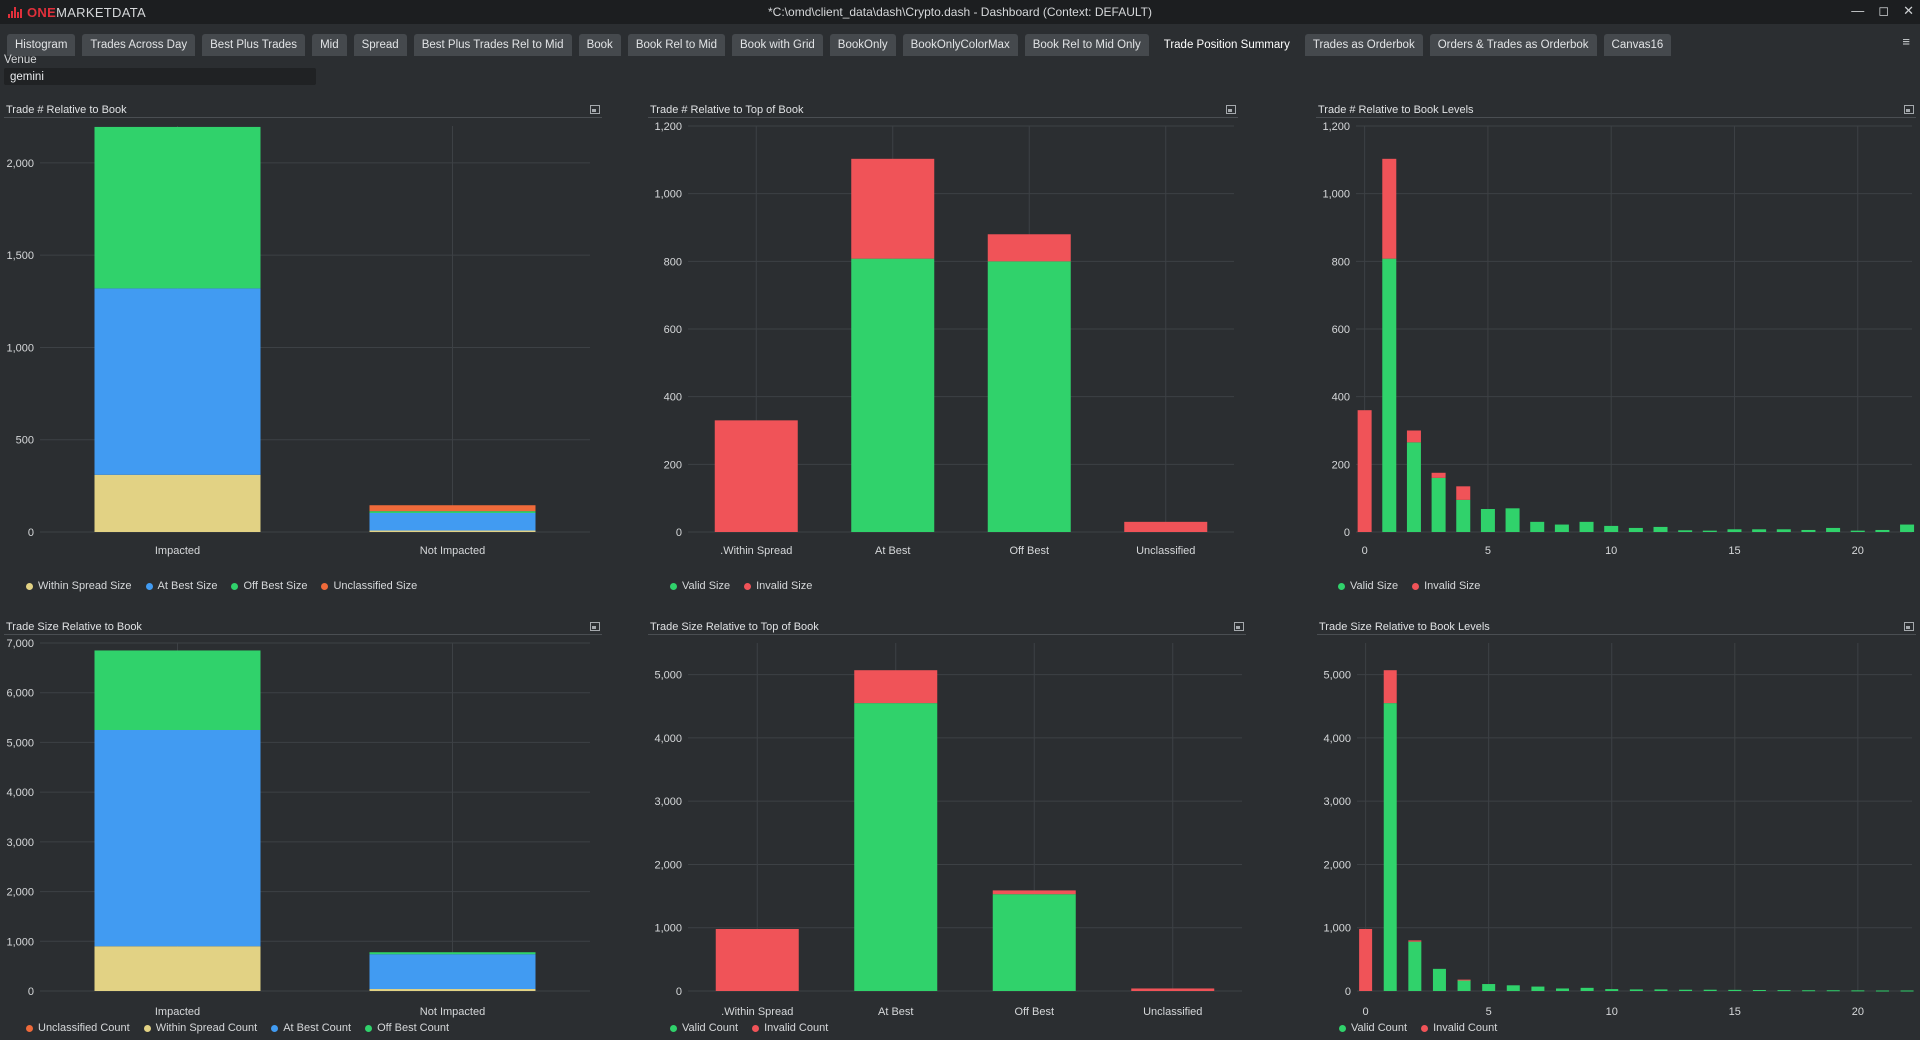 This screenshot has width=1920, height=1040. What do you see at coordinates (492, 45) in the screenshot?
I see `tab-best-plus-trades-rel-to-mid: Best Plus Trades Rel to Mid` at bounding box center [492, 45].